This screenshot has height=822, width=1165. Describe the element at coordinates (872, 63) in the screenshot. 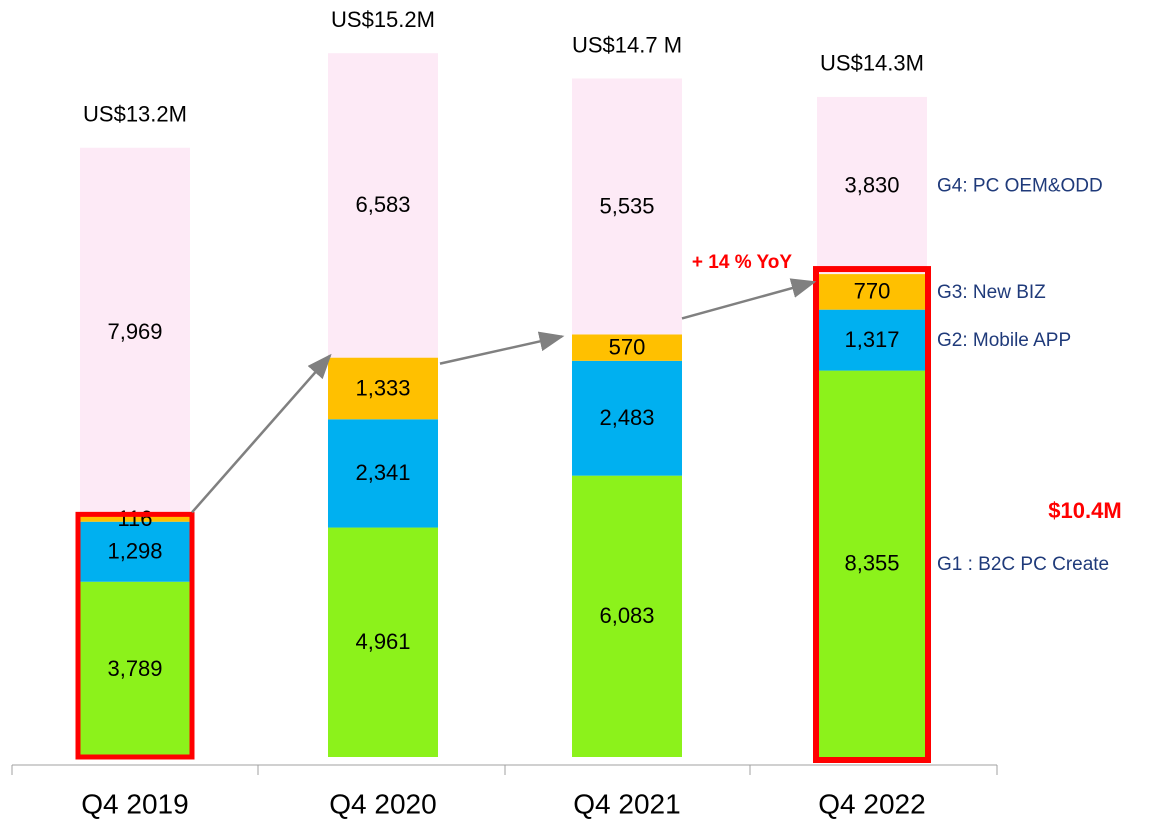

I see `total-label: US$14.3M` at that location.